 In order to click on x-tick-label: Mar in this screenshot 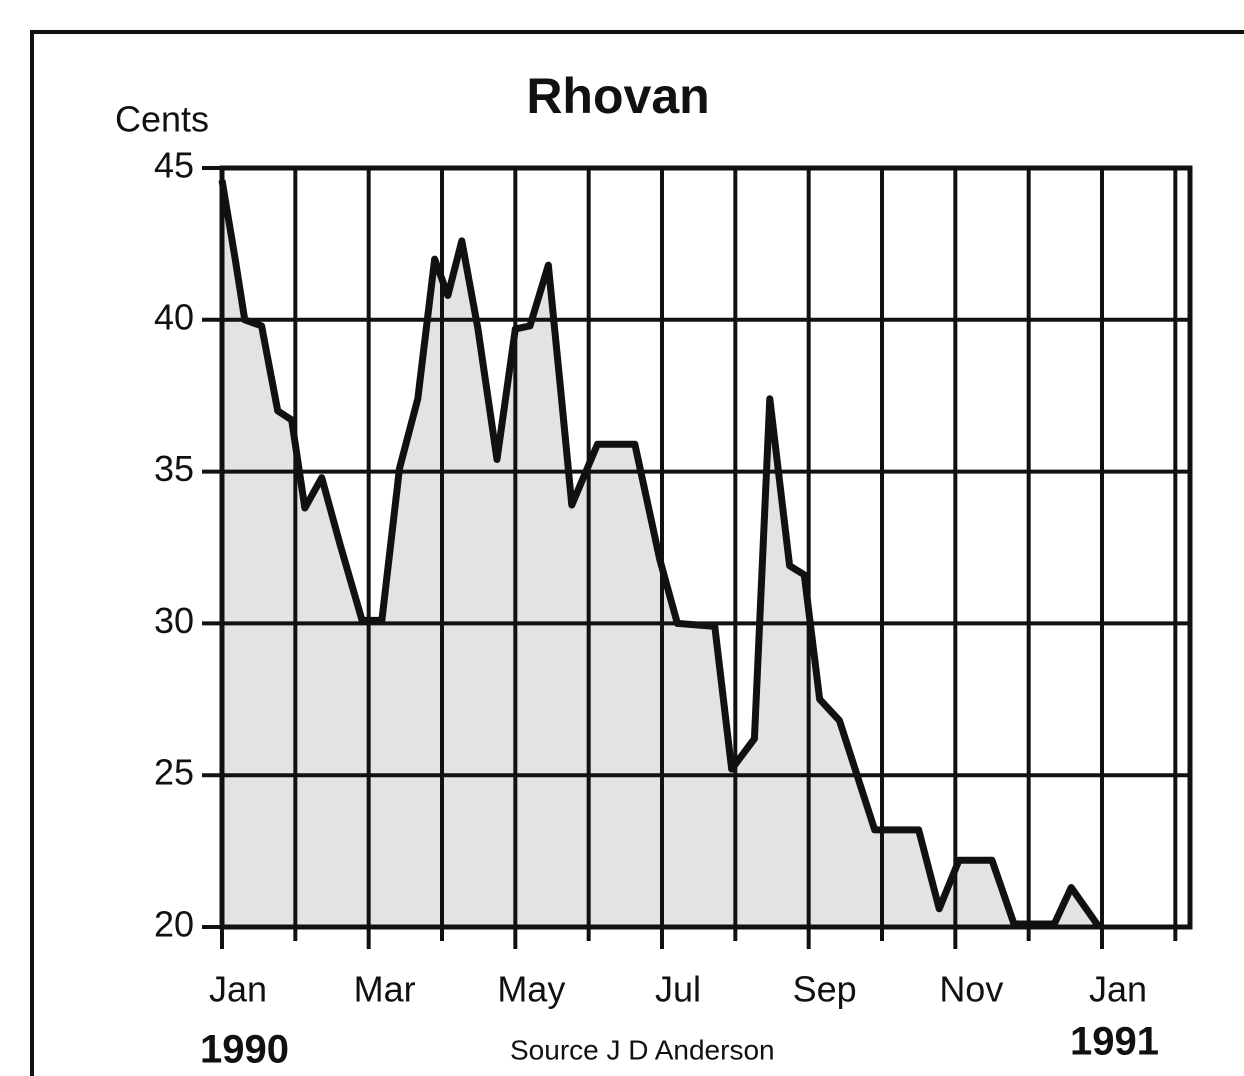, I will do `click(385, 989)`.